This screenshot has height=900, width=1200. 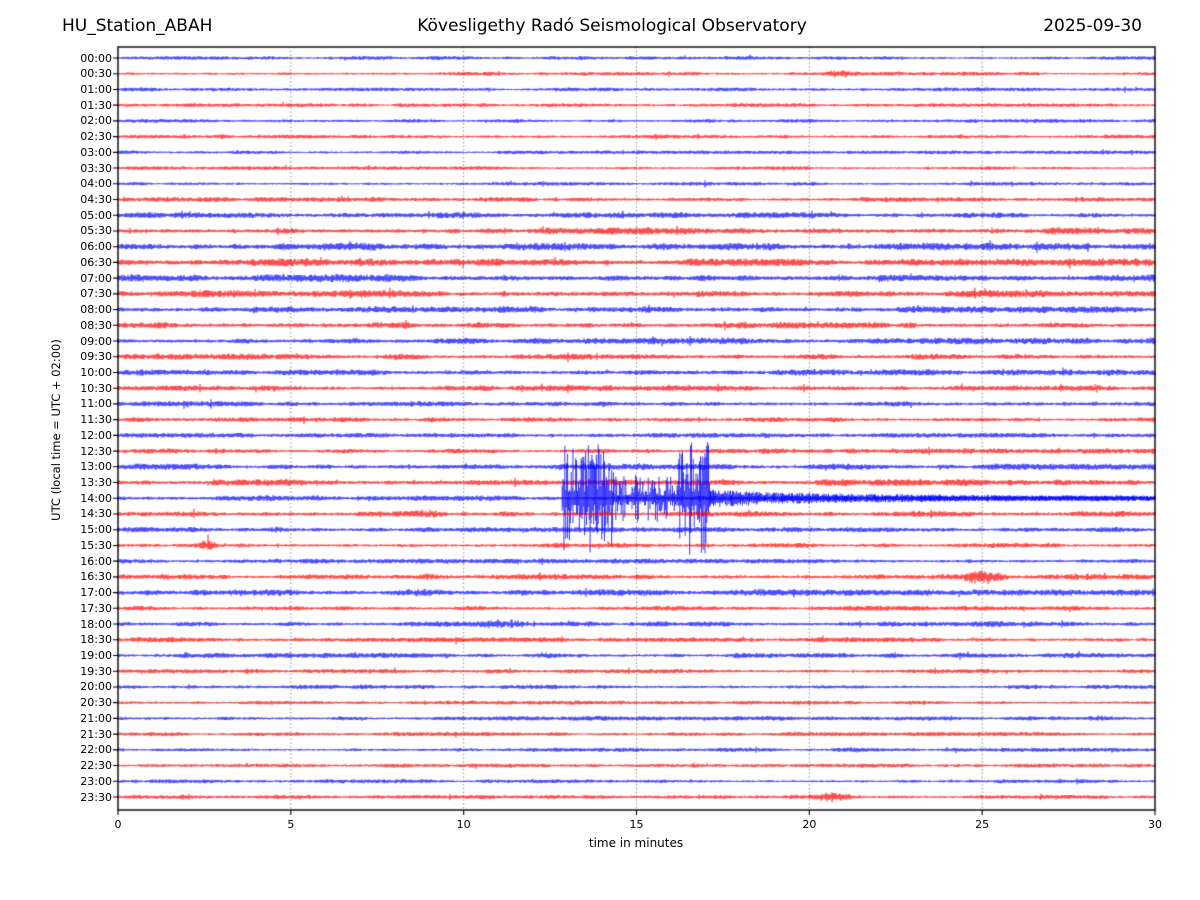 What do you see at coordinates (1155, 824) in the screenshot?
I see `x-tick-label-30: 30` at bounding box center [1155, 824].